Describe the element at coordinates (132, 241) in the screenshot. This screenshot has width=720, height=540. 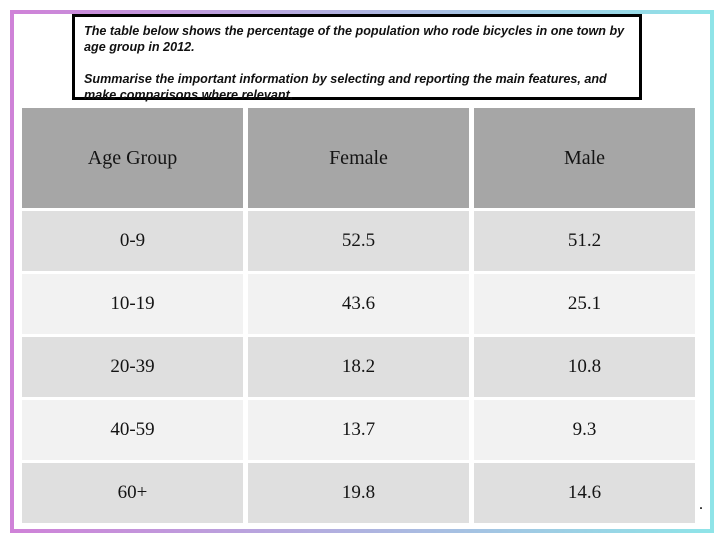
I see `table-cell-age-group: 0-9` at that location.